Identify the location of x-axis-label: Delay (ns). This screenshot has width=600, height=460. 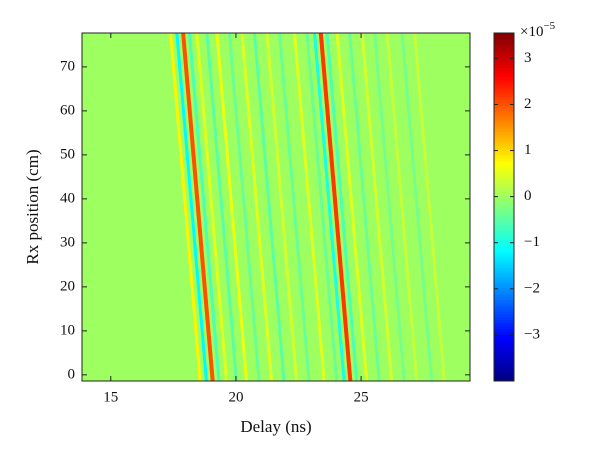
(275, 426).